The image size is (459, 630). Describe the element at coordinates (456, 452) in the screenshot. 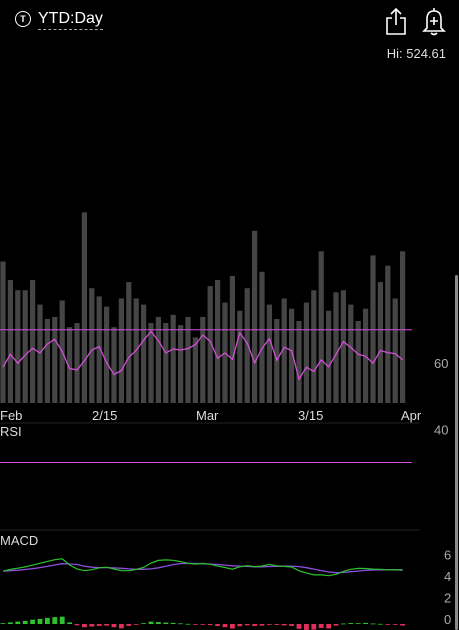

I see `scroll-indicator` at that location.